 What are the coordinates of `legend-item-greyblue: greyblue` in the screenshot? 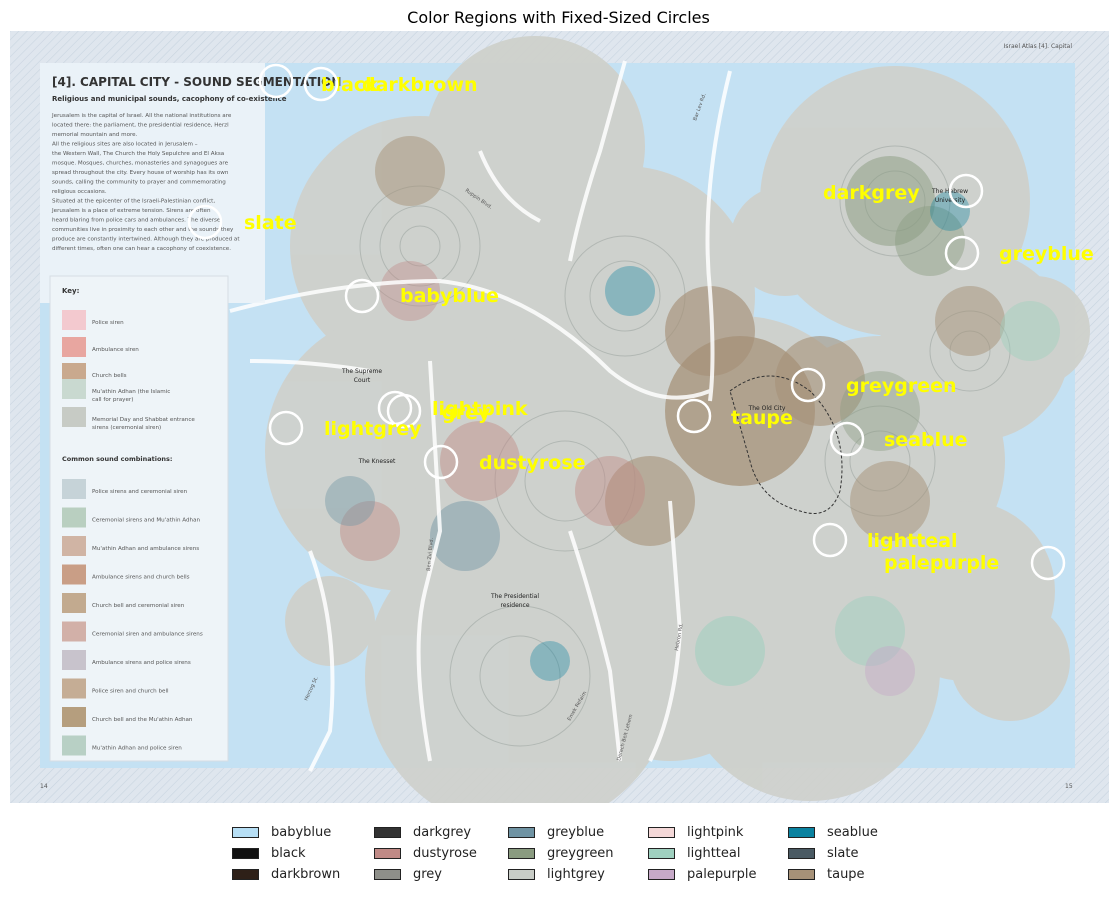 It's located at (556, 832).